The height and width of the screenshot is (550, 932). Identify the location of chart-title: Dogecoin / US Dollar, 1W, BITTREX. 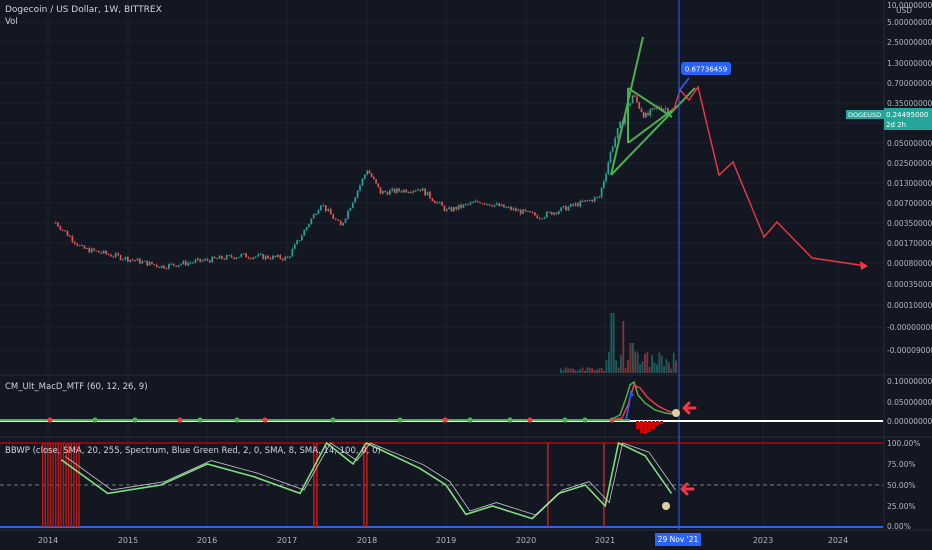
(83, 10).